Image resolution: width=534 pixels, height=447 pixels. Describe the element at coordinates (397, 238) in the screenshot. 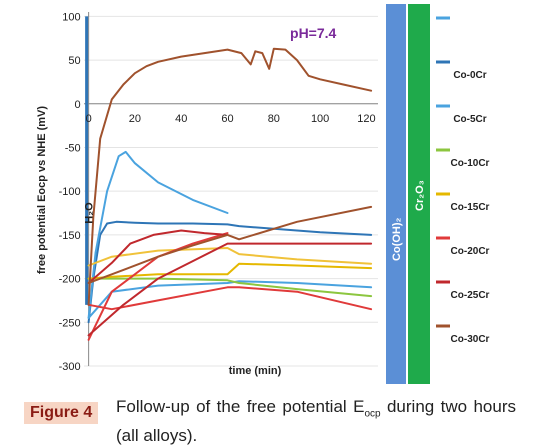

I see `reference-band-label: Co(OH)₂` at that location.